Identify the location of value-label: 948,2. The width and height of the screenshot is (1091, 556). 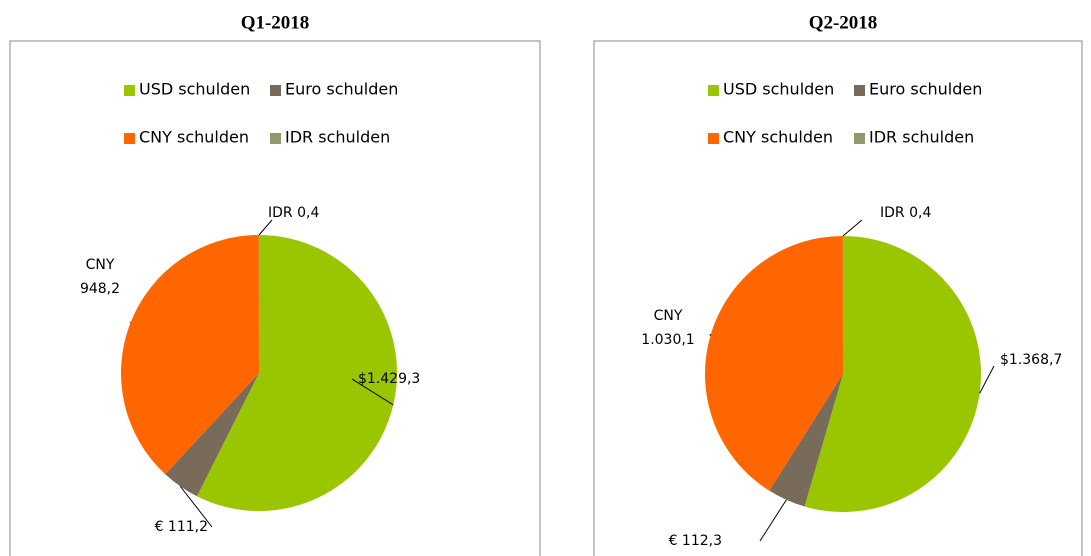
(100, 289).